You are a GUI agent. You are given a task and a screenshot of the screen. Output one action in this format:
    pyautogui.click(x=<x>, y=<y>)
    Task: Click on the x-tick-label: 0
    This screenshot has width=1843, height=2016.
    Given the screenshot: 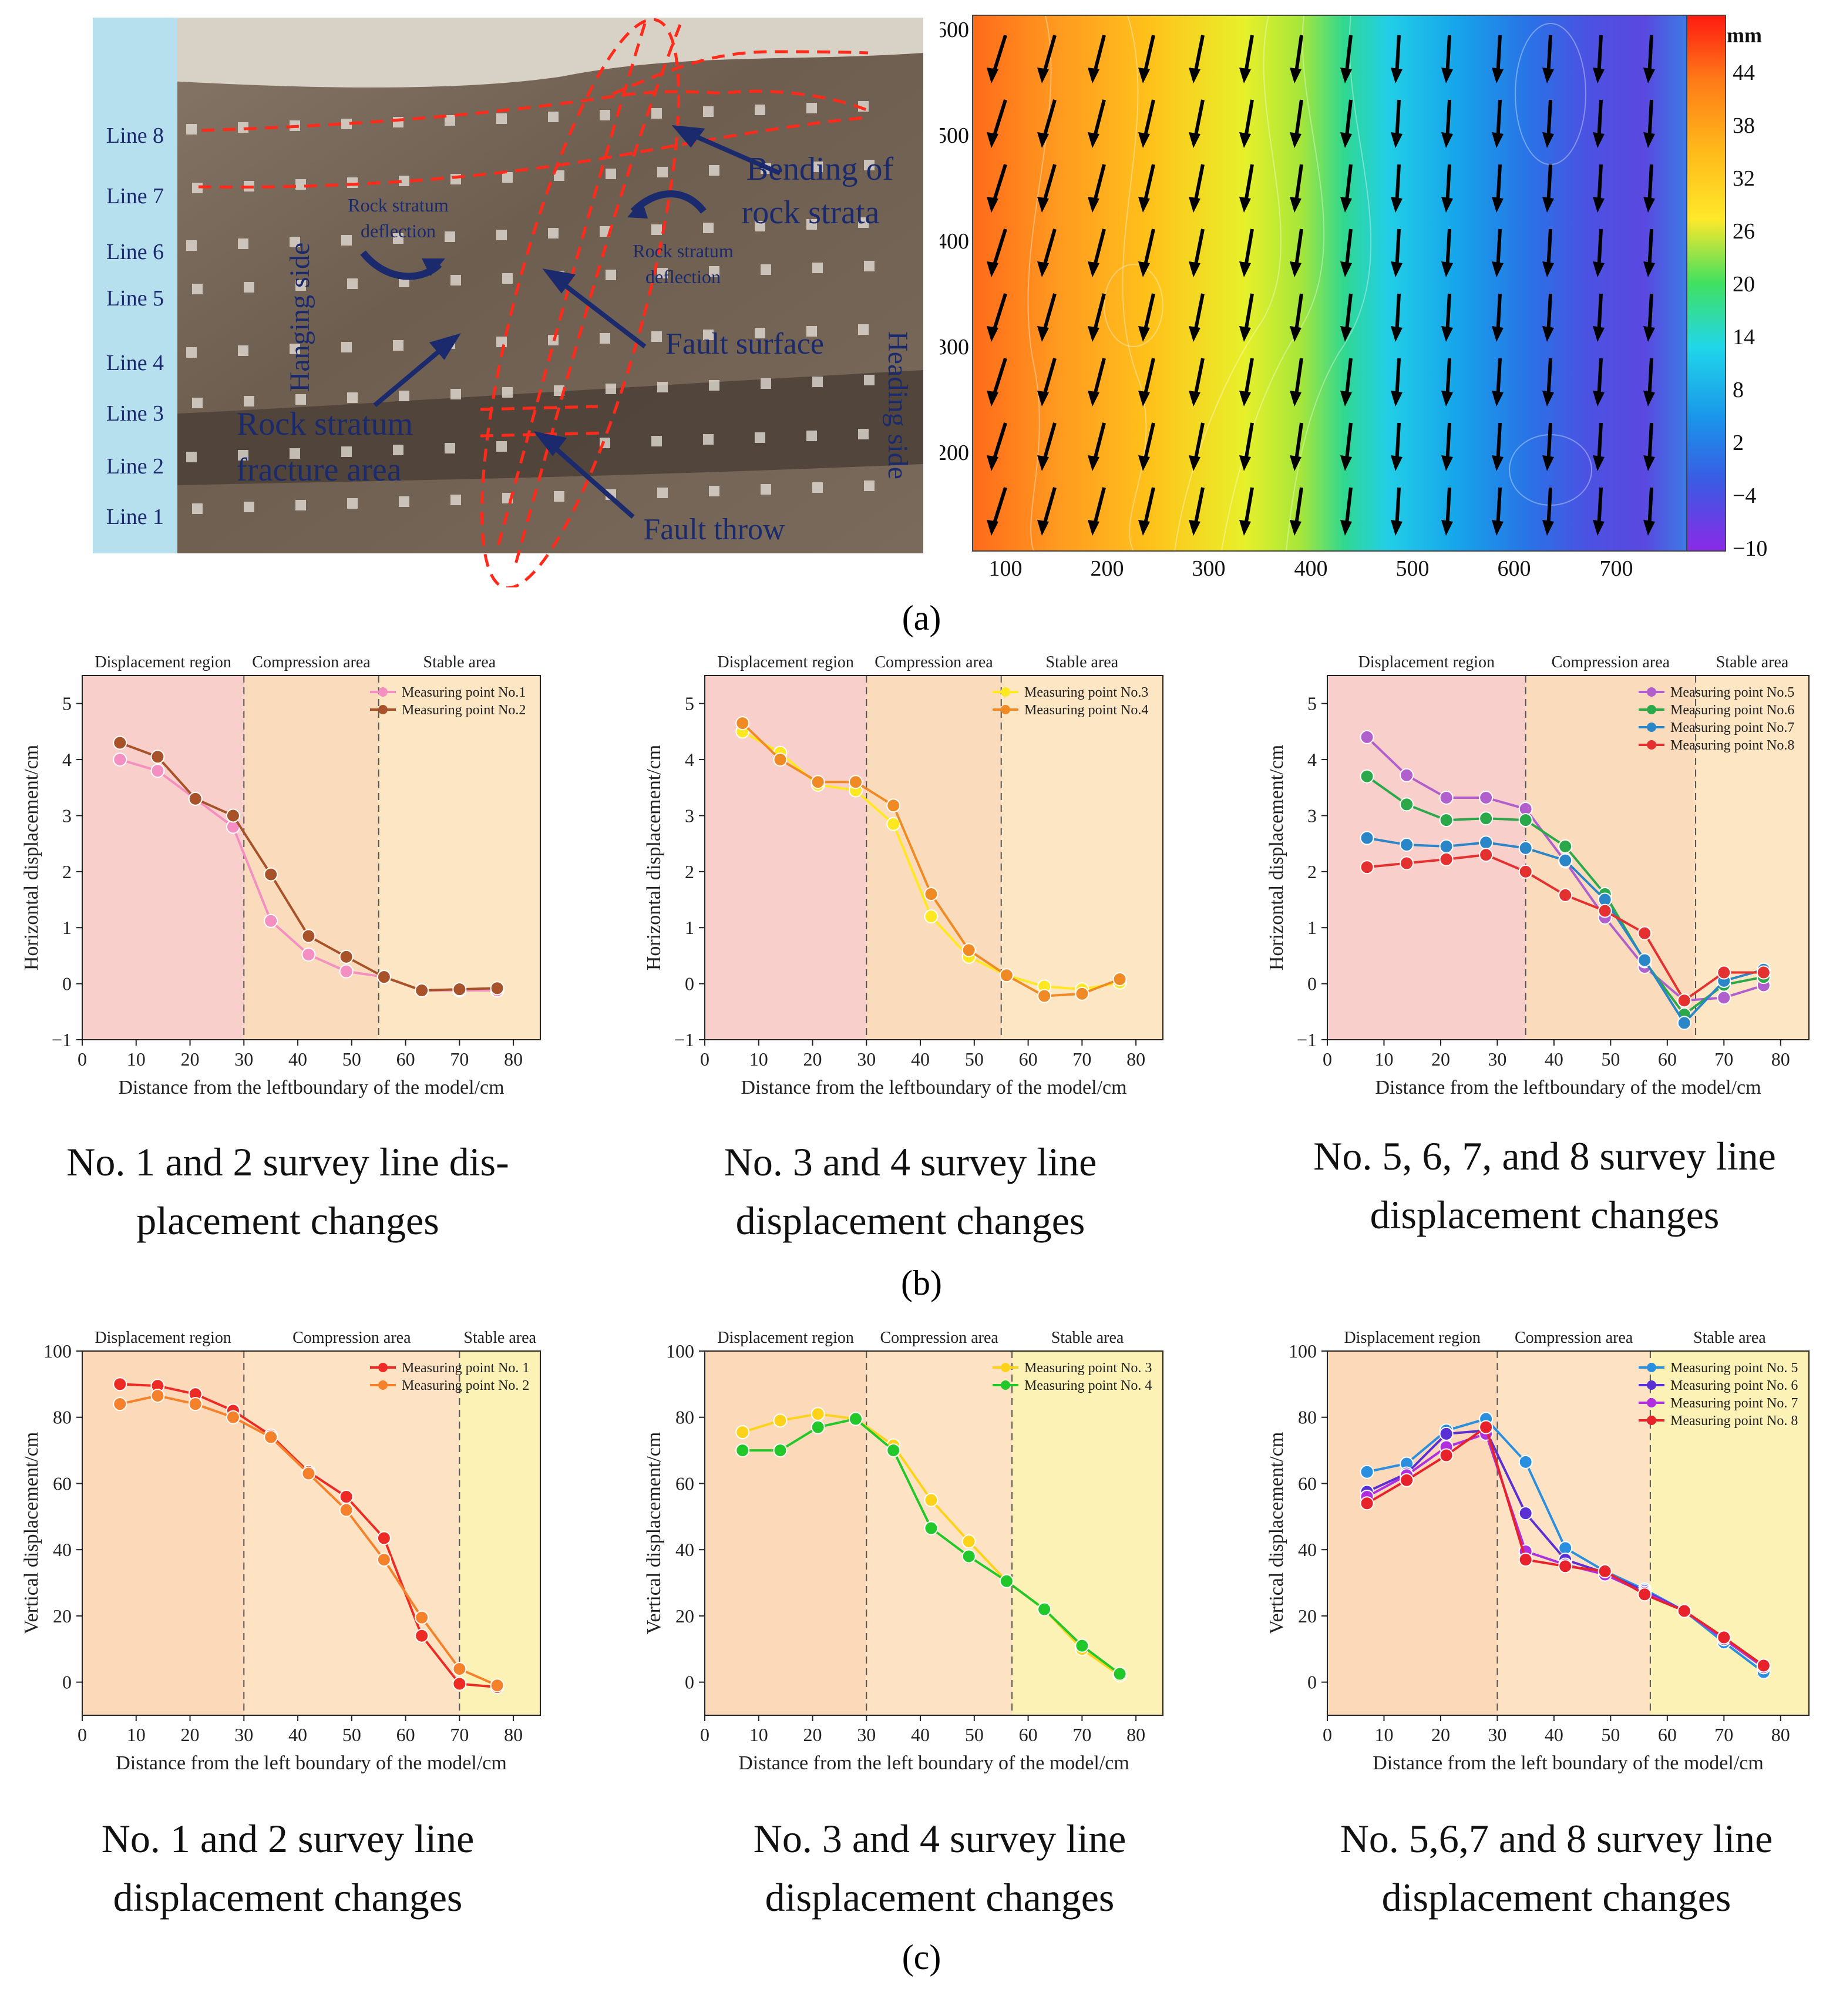 What is the action you would take?
    pyautogui.click(x=704, y=1059)
    